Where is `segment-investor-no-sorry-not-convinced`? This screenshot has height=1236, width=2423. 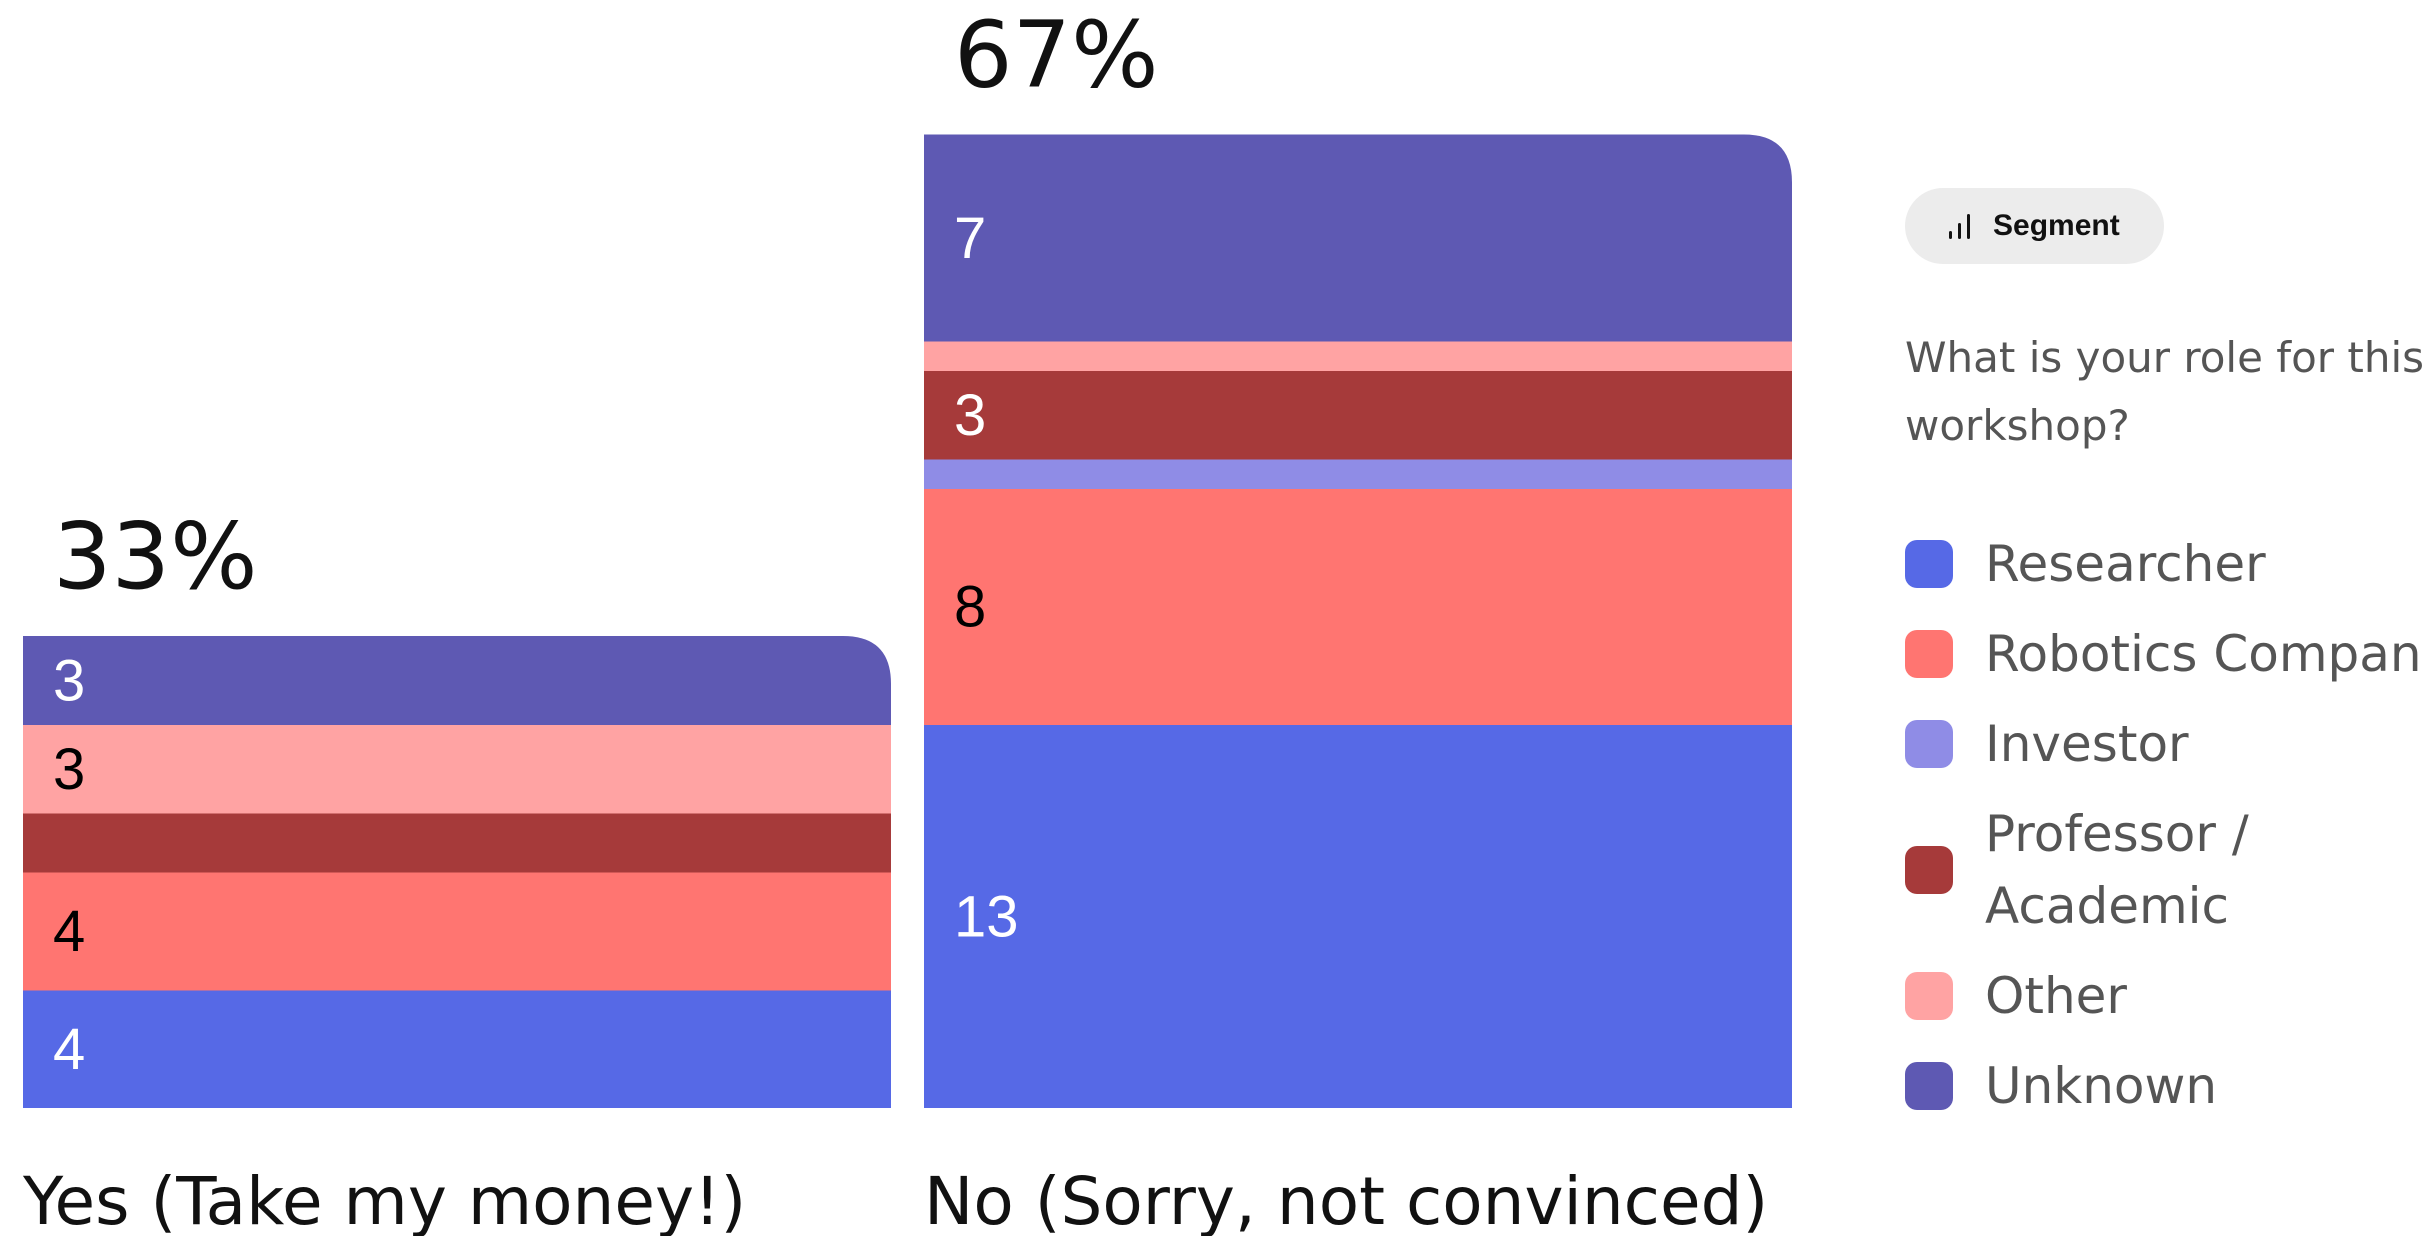 segment-investor-no-sorry-not-convinced is located at coordinates (1358, 474).